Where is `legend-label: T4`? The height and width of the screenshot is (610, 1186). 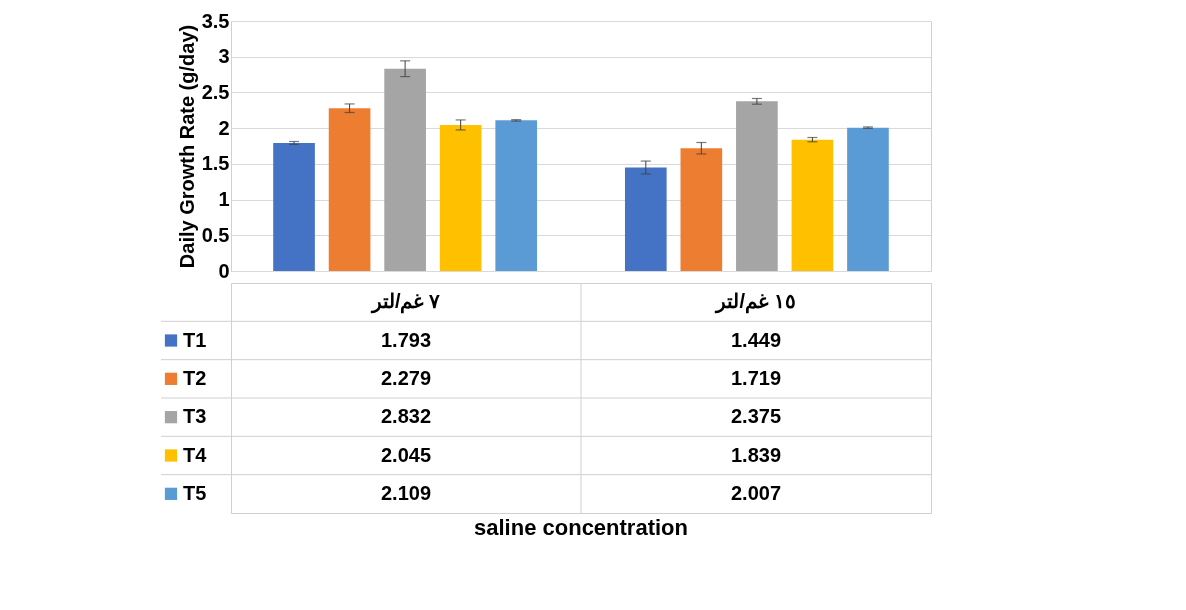
legend-label: T4 is located at coordinates (195, 454).